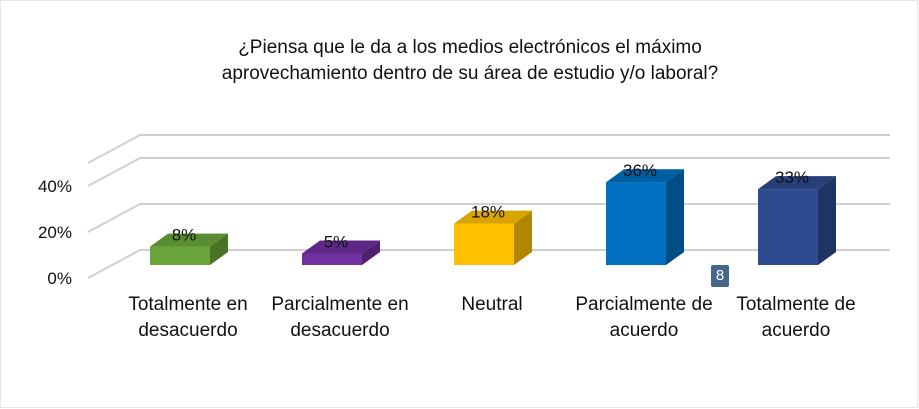  What do you see at coordinates (720, 276) in the screenshot?
I see `page-badge: 8` at bounding box center [720, 276].